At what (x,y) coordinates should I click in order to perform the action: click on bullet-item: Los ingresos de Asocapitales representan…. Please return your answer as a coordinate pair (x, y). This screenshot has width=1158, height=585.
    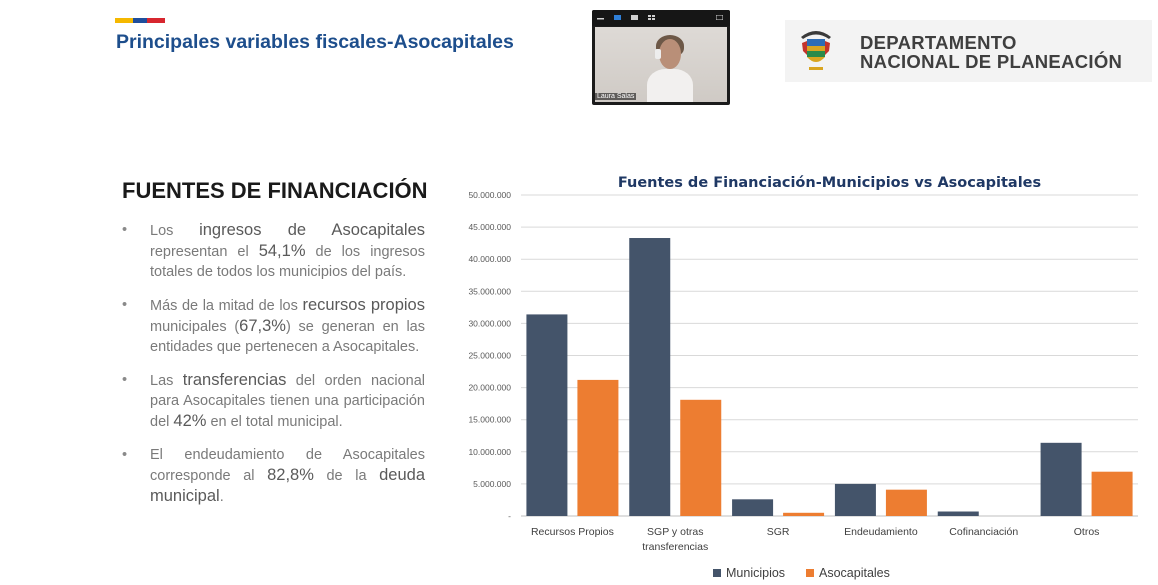
    Looking at the image, I should click on (272, 251).